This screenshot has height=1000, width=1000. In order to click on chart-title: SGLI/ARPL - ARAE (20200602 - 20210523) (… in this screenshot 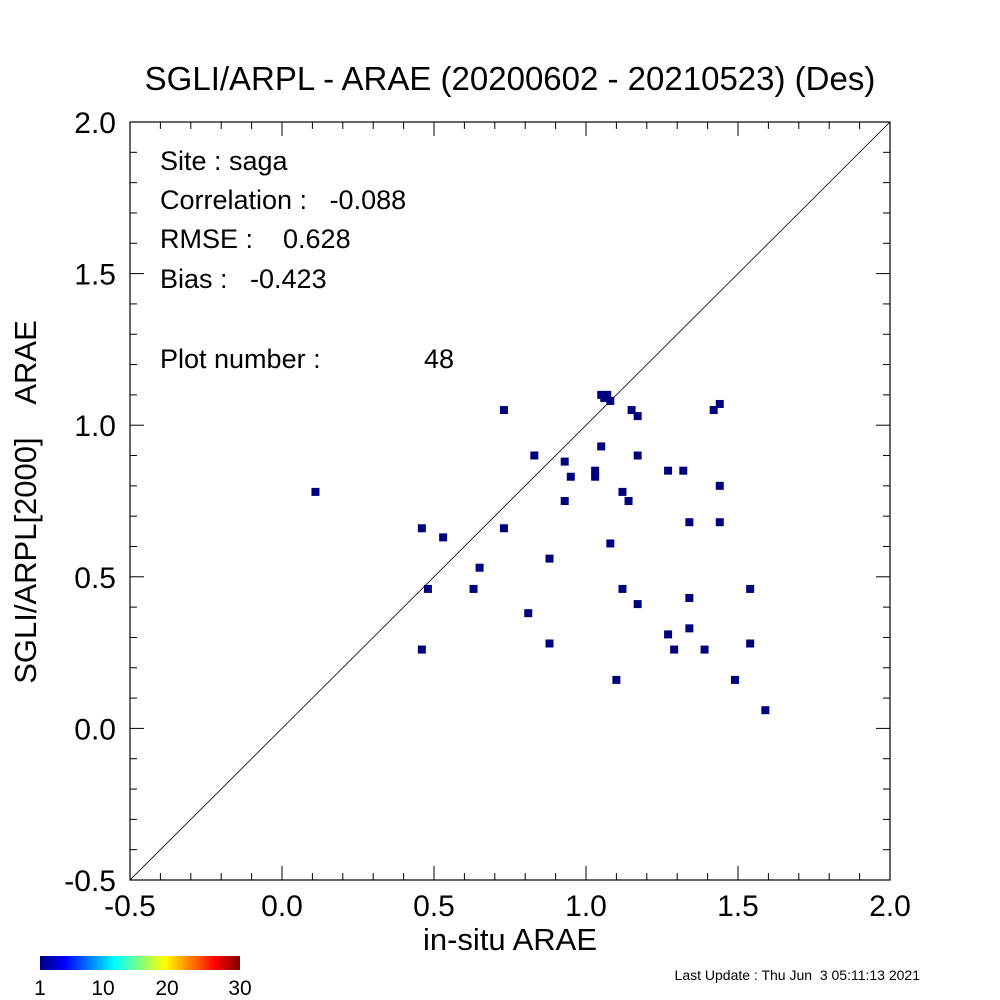, I will do `click(510, 78)`.